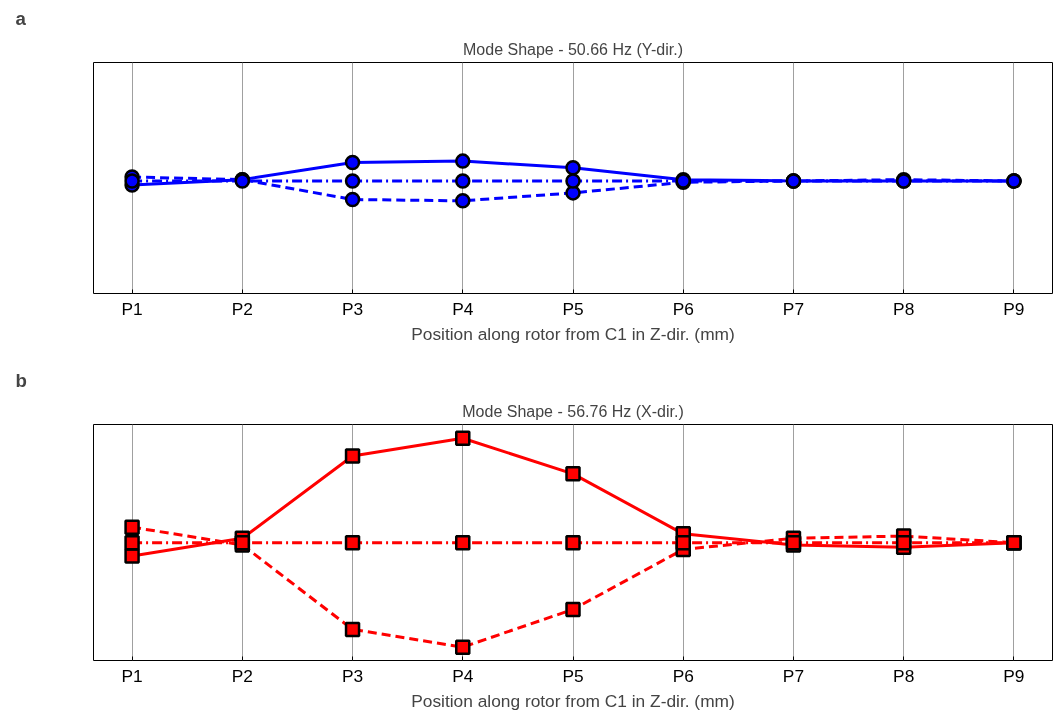 The width and height of the screenshot is (1062, 724). I want to click on chart-title: Mode Shape - 56.76 Hz (X-dir.), so click(573, 411).